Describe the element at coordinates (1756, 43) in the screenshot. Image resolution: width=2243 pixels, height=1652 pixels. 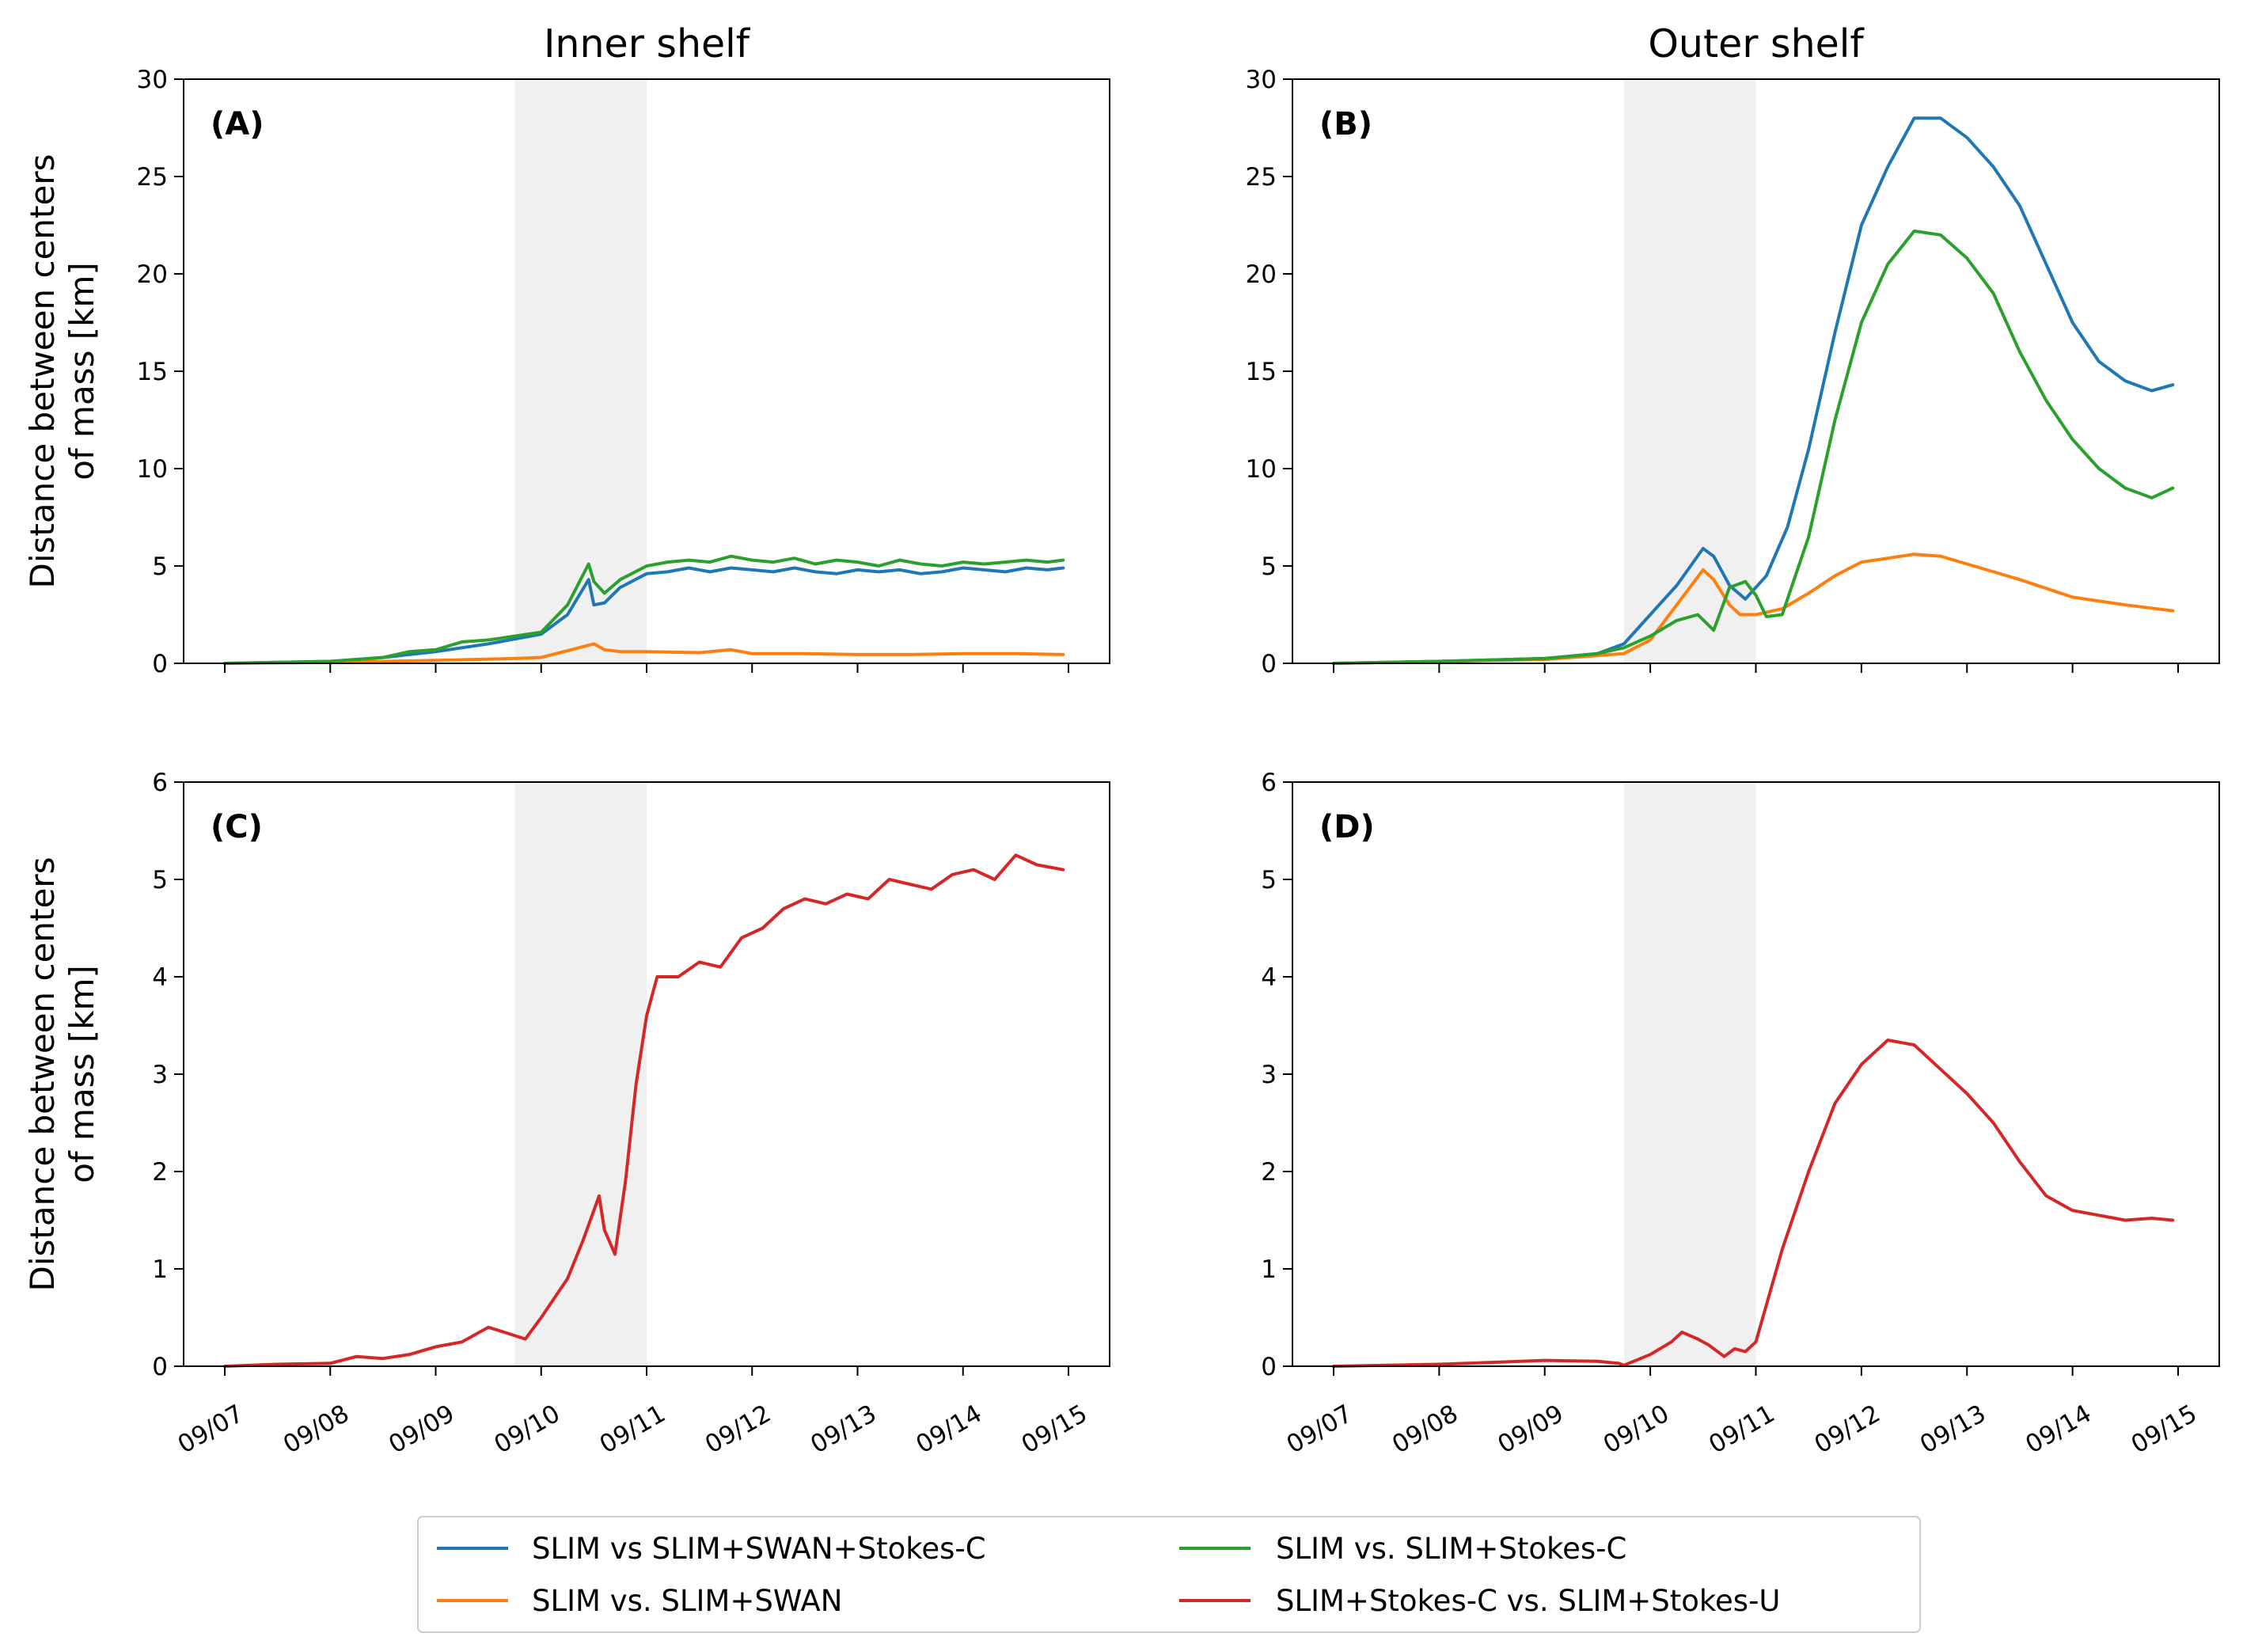
I see `column-title: Outer shelf` at that location.